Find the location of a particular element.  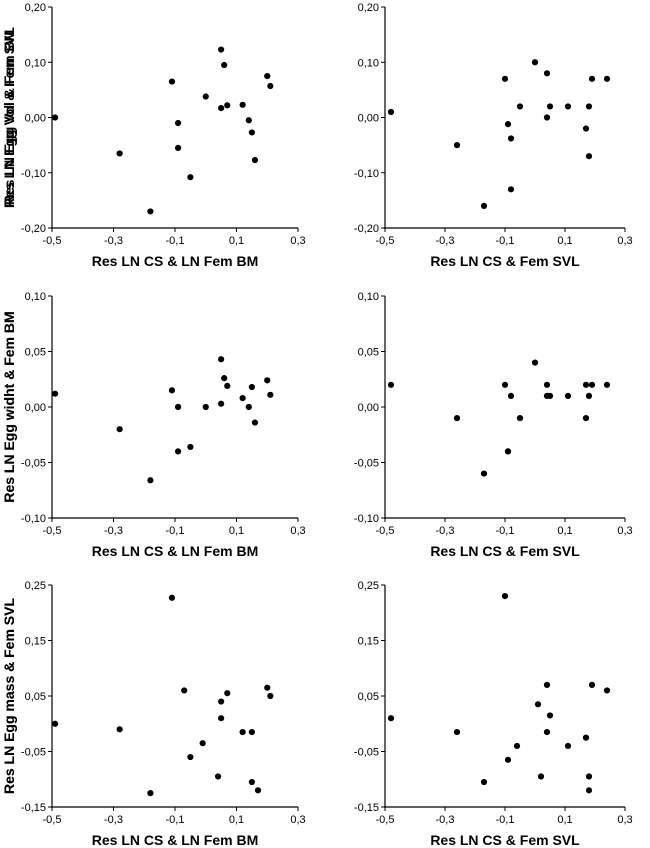

y-tick-label: -0,15 is located at coordinates (366, 808).